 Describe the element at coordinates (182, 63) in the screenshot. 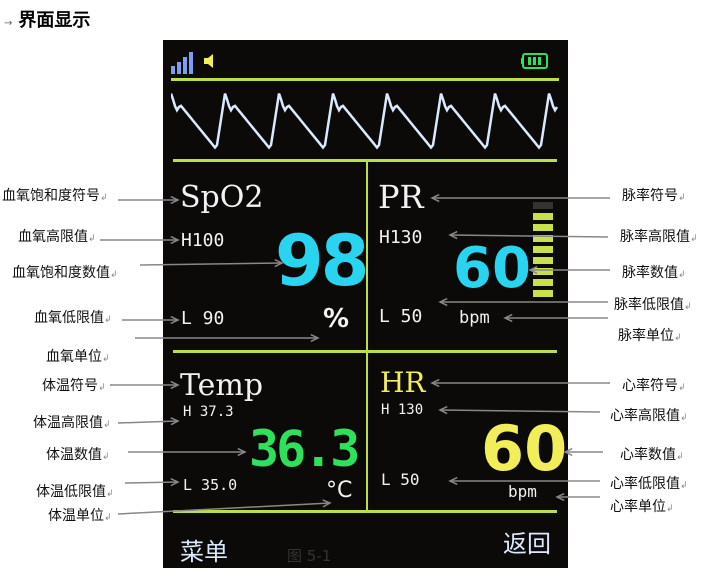

I see `signal-bars-icon` at that location.